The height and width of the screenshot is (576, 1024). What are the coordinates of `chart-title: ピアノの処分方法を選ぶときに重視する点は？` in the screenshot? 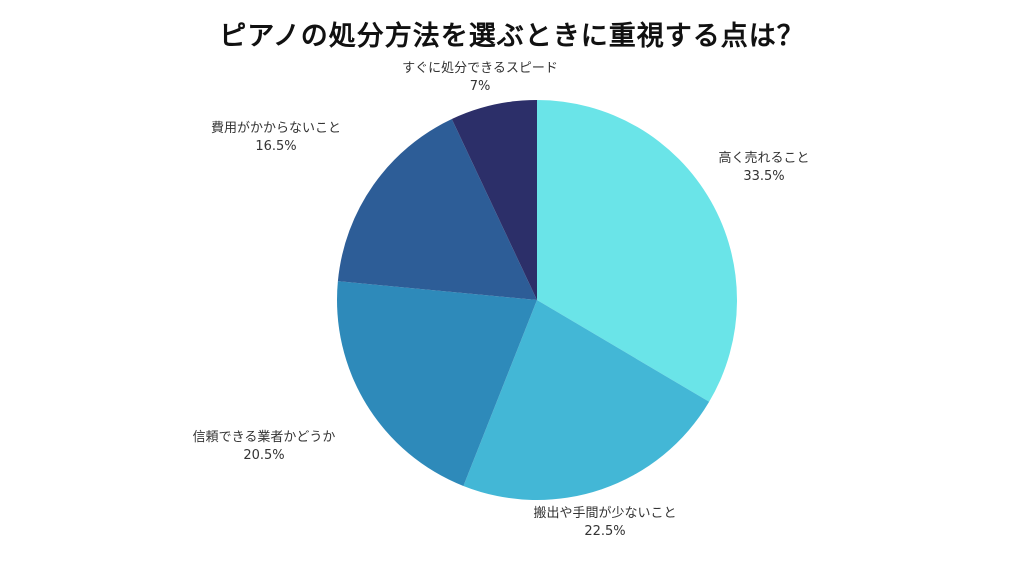 It's located at (512, 36).